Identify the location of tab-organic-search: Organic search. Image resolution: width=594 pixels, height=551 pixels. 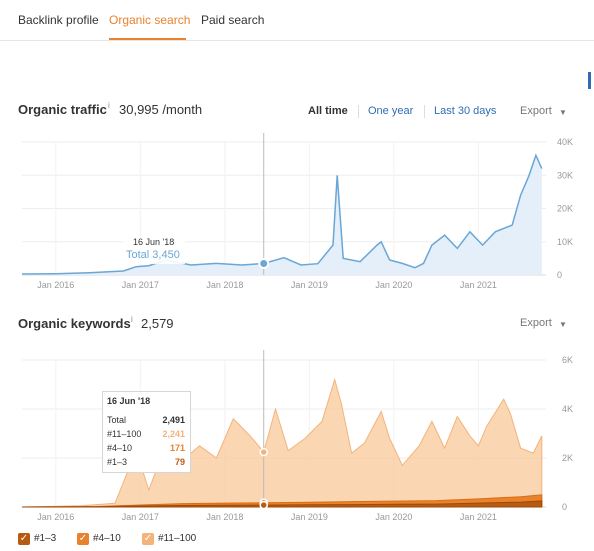
(150, 20).